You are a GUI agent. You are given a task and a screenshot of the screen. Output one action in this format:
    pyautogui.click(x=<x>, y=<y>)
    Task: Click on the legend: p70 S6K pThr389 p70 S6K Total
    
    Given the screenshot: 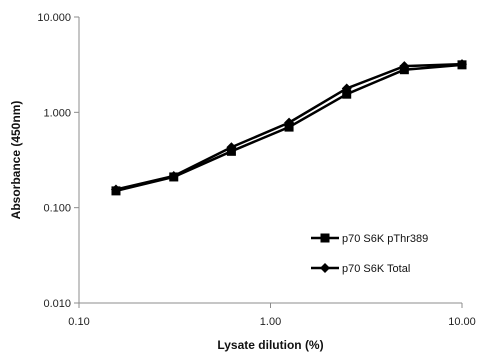 What is the action you would take?
    pyautogui.click(x=369, y=254)
    